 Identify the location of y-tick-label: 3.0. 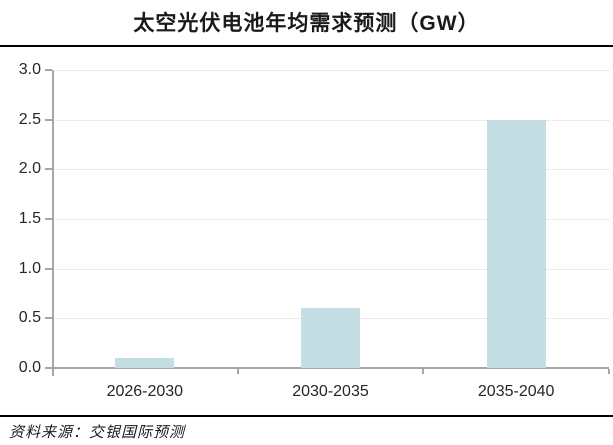
(29, 69).